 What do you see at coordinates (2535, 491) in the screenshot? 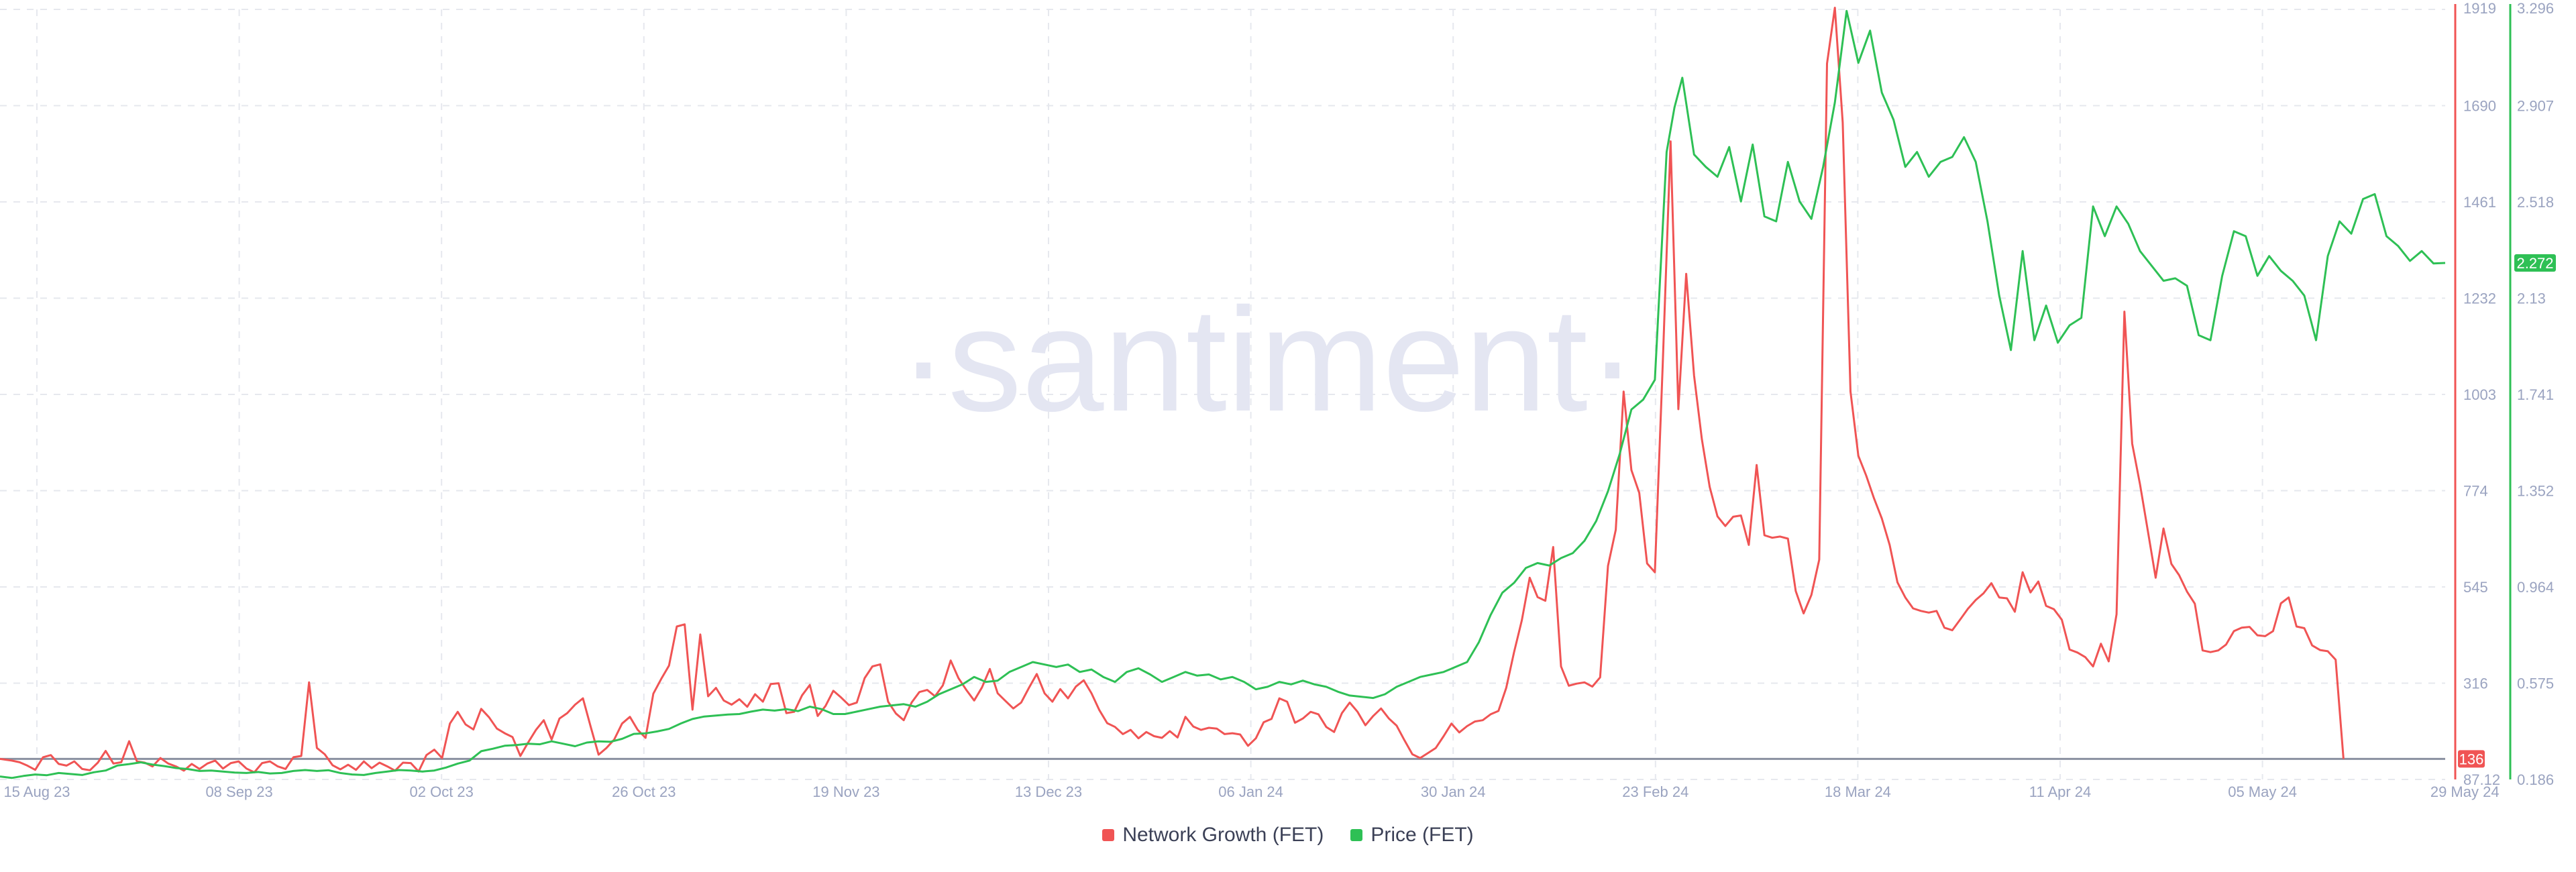
I see `right-y-tick-label: 1.352` at bounding box center [2535, 491].